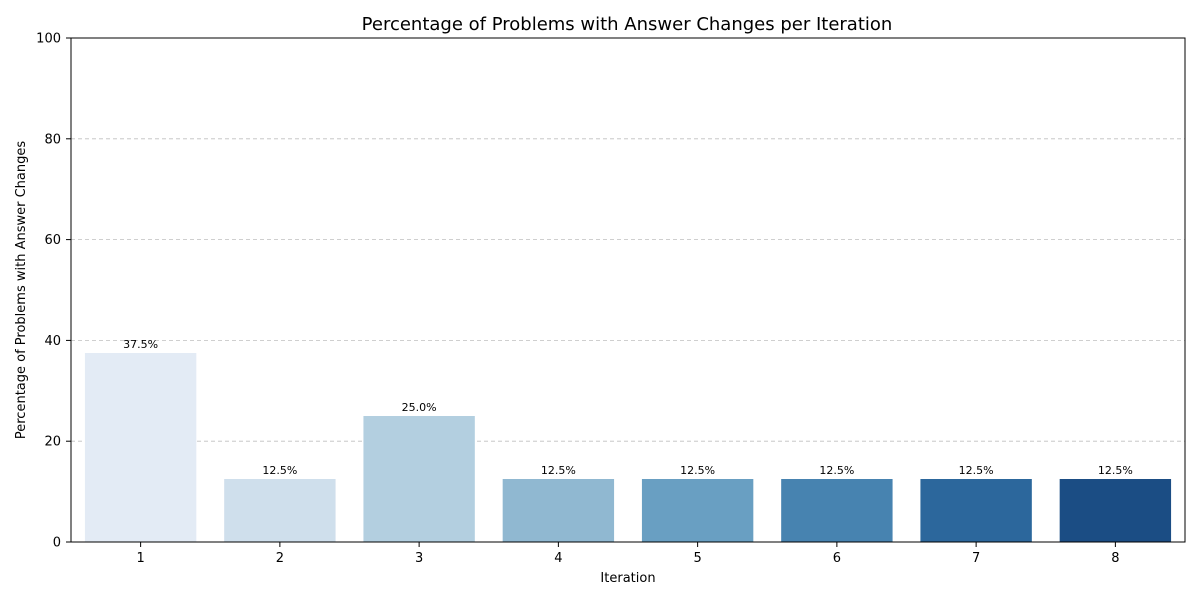 The width and height of the screenshot is (1200, 600). What do you see at coordinates (627, 578) in the screenshot?
I see `x-axis-label: Iteration` at bounding box center [627, 578].